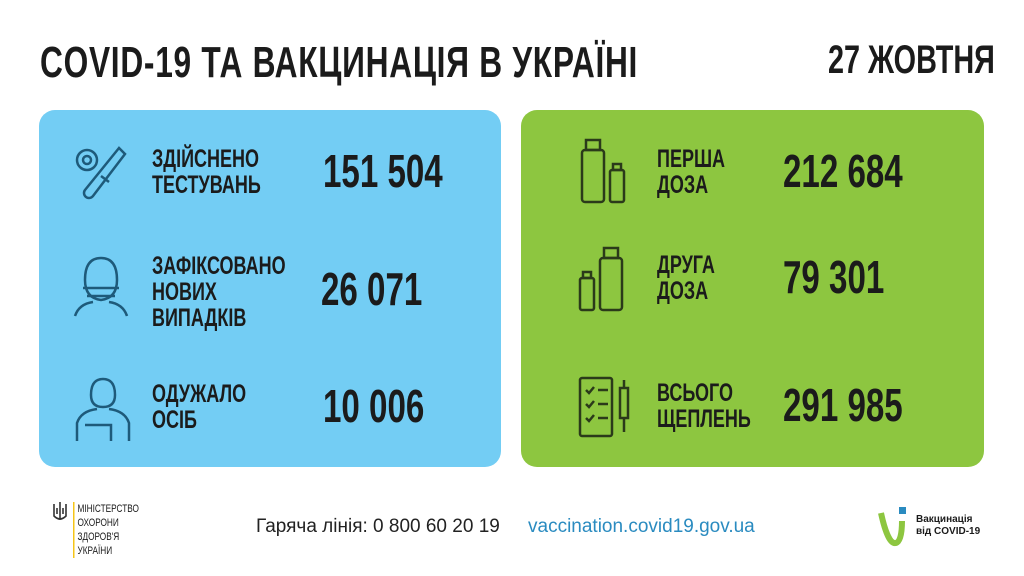 This screenshot has height=576, width=1024. What do you see at coordinates (98, 523) in the screenshot?
I see `ministry-text: ОХОРОНИ` at bounding box center [98, 523].